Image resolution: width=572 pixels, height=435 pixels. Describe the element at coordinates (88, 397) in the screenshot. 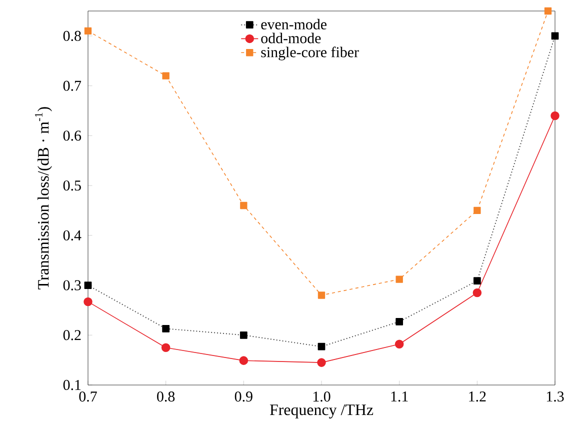

I see `x-tick-label: 0.7` at that location.